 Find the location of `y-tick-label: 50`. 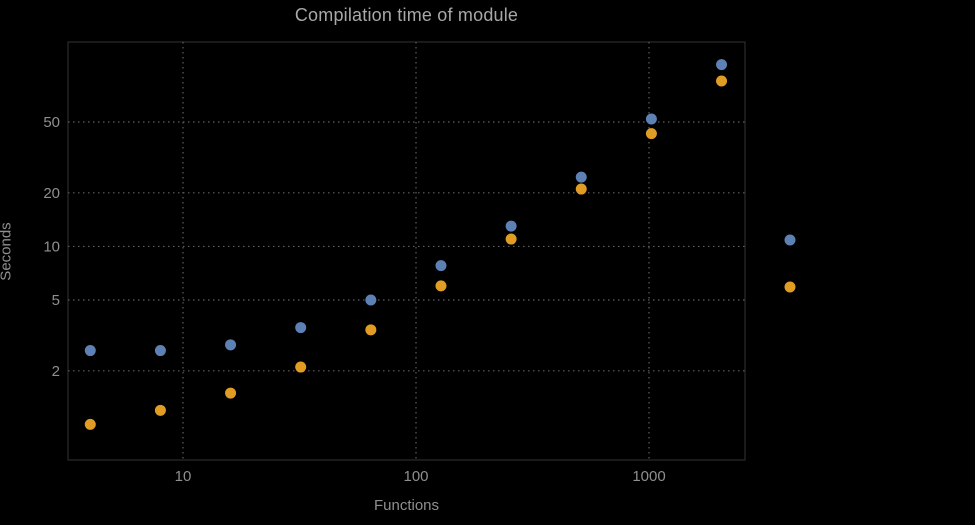

y-tick-label: 50 is located at coordinates (51, 122).